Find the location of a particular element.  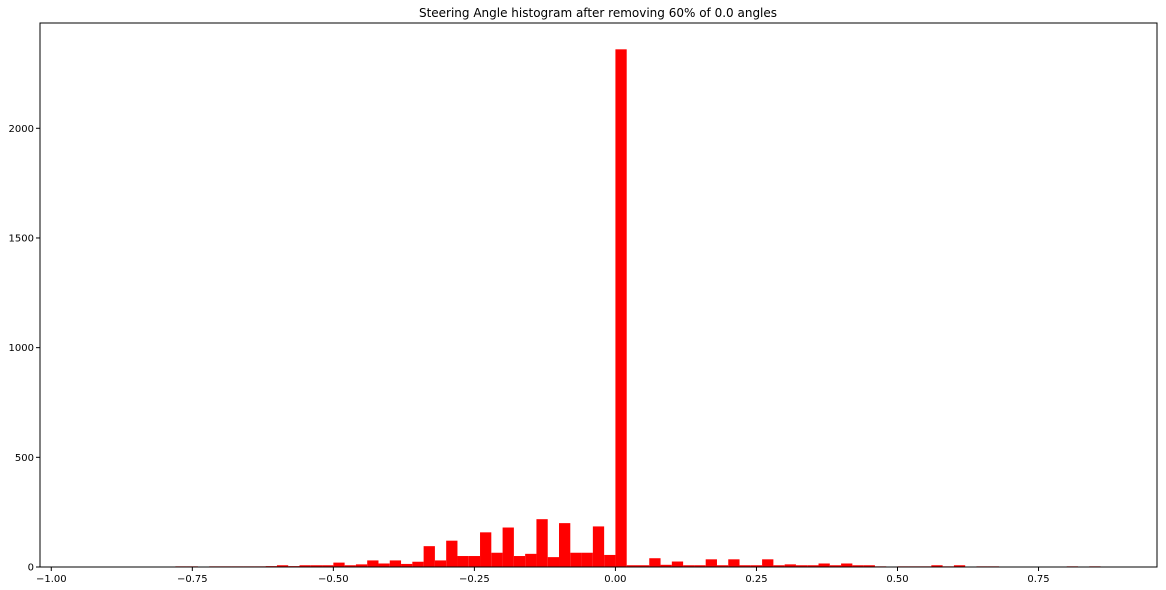

x-axis: −1.00 −0.75 −0.50 −0.25 0.00 0.25 0.50 0.75 is located at coordinates (543, 576).